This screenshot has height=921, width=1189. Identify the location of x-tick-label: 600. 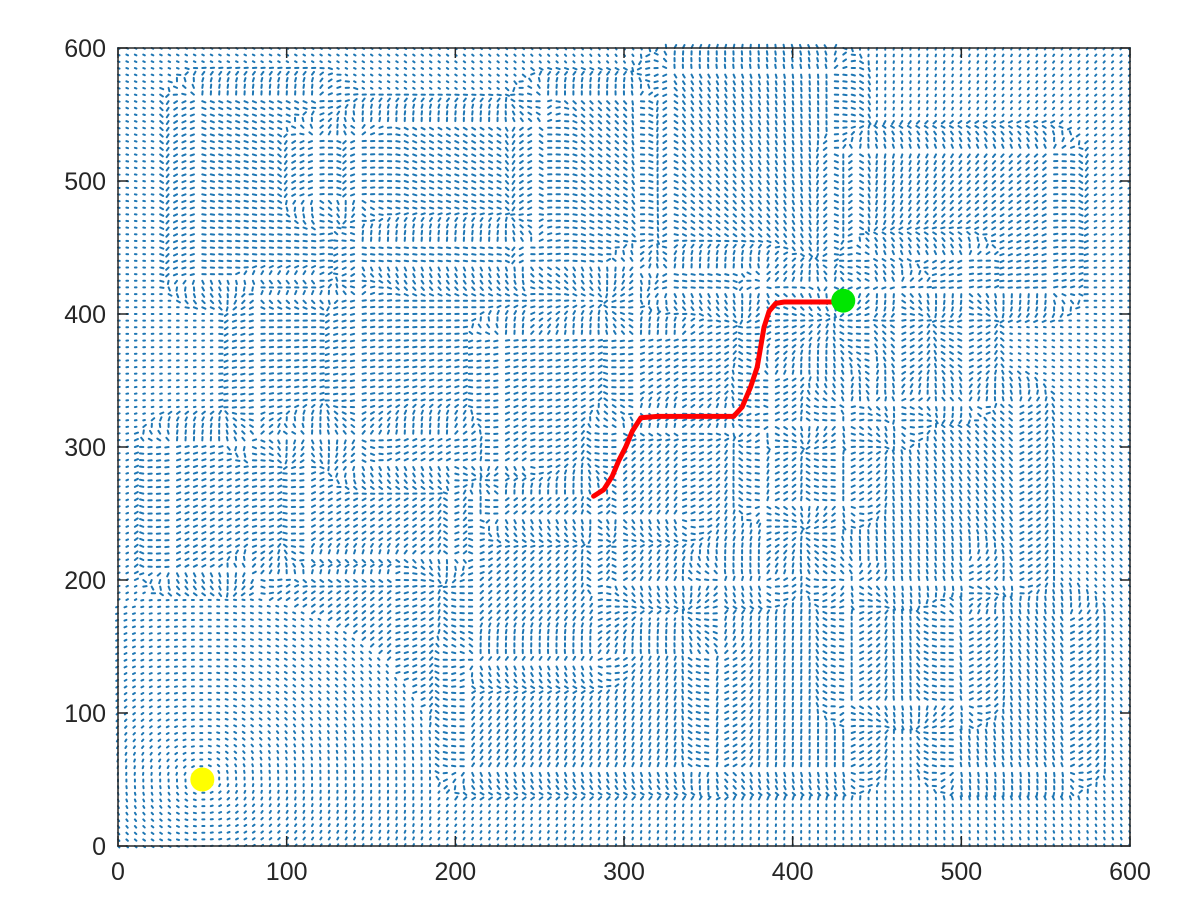
(1130, 872).